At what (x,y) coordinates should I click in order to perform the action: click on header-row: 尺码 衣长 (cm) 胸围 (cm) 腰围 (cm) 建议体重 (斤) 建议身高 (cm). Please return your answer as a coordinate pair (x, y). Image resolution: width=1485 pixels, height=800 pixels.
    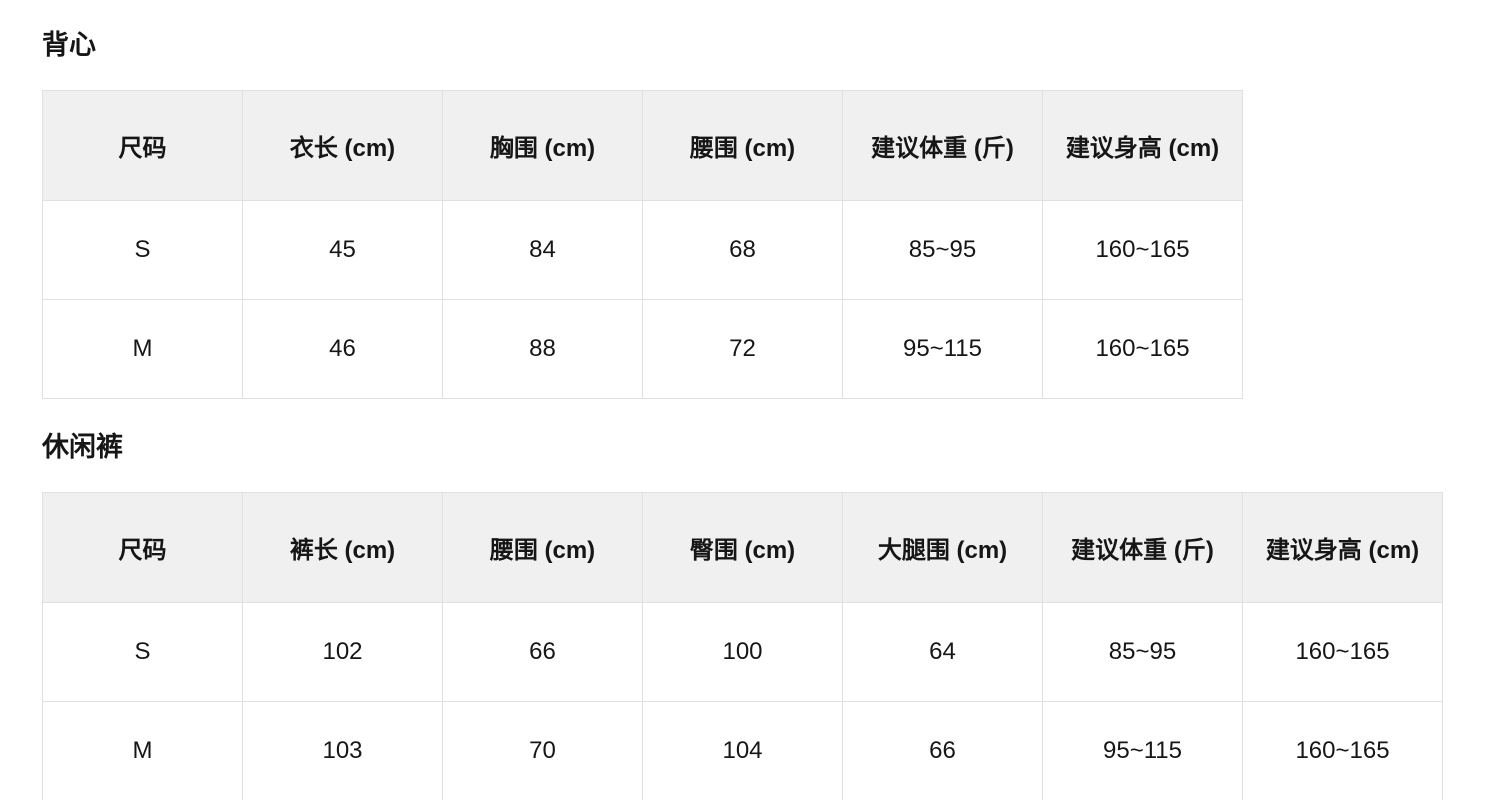
    Looking at the image, I should click on (642, 145).